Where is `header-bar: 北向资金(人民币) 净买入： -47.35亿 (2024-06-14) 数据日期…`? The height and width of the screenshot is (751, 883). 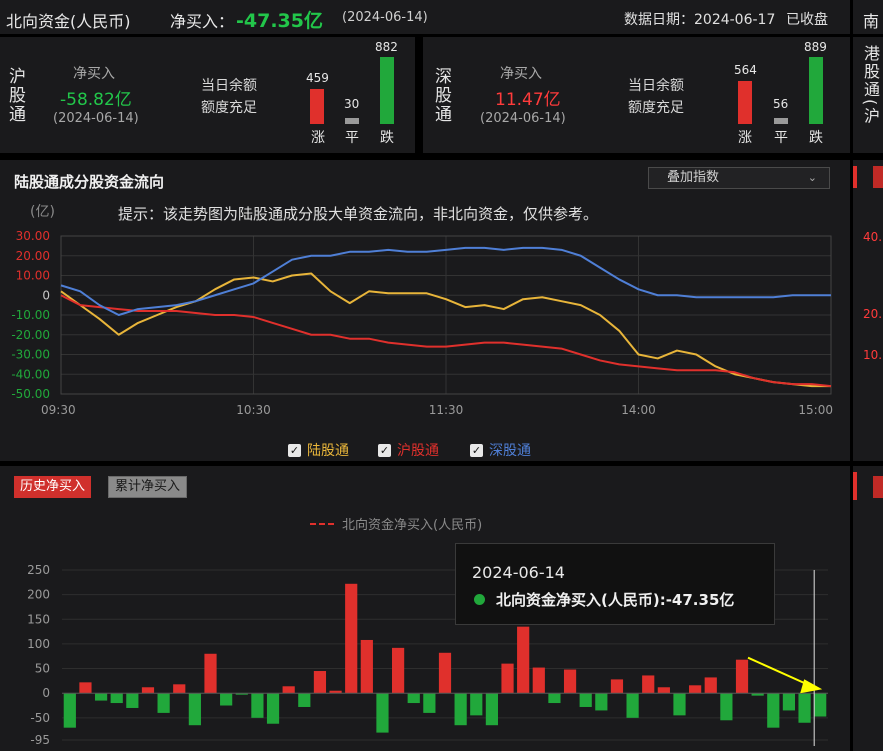
header-bar: 北向资金(人民币) 净买入： -47.35亿 (2024-06-14) 数据日期… is located at coordinates (425, 17).